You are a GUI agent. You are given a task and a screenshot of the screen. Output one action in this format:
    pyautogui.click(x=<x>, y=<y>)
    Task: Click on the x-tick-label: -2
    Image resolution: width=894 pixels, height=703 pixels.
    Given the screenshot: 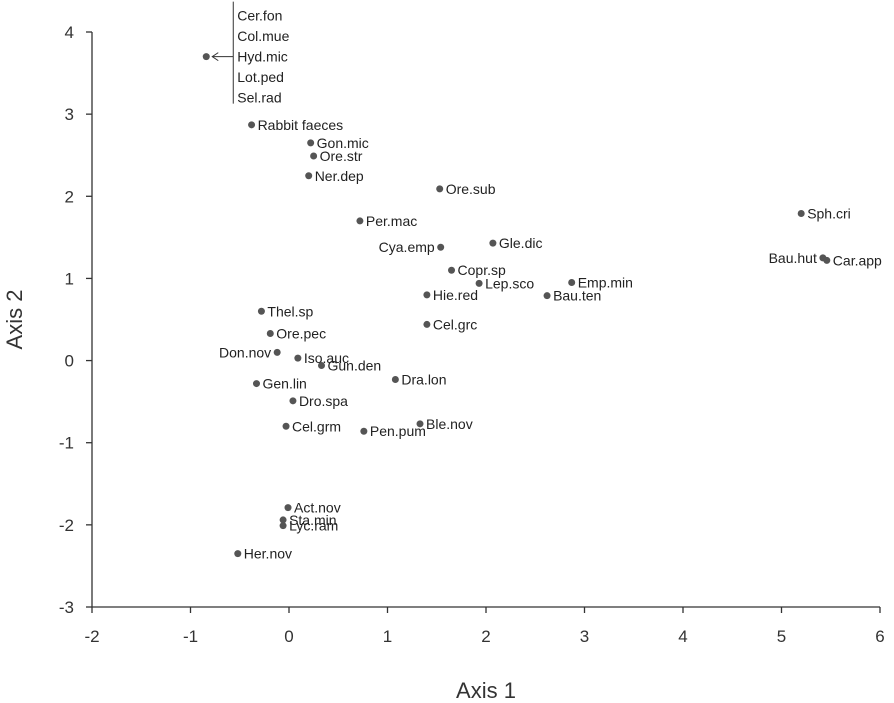 What is the action you would take?
    pyautogui.click(x=91, y=636)
    